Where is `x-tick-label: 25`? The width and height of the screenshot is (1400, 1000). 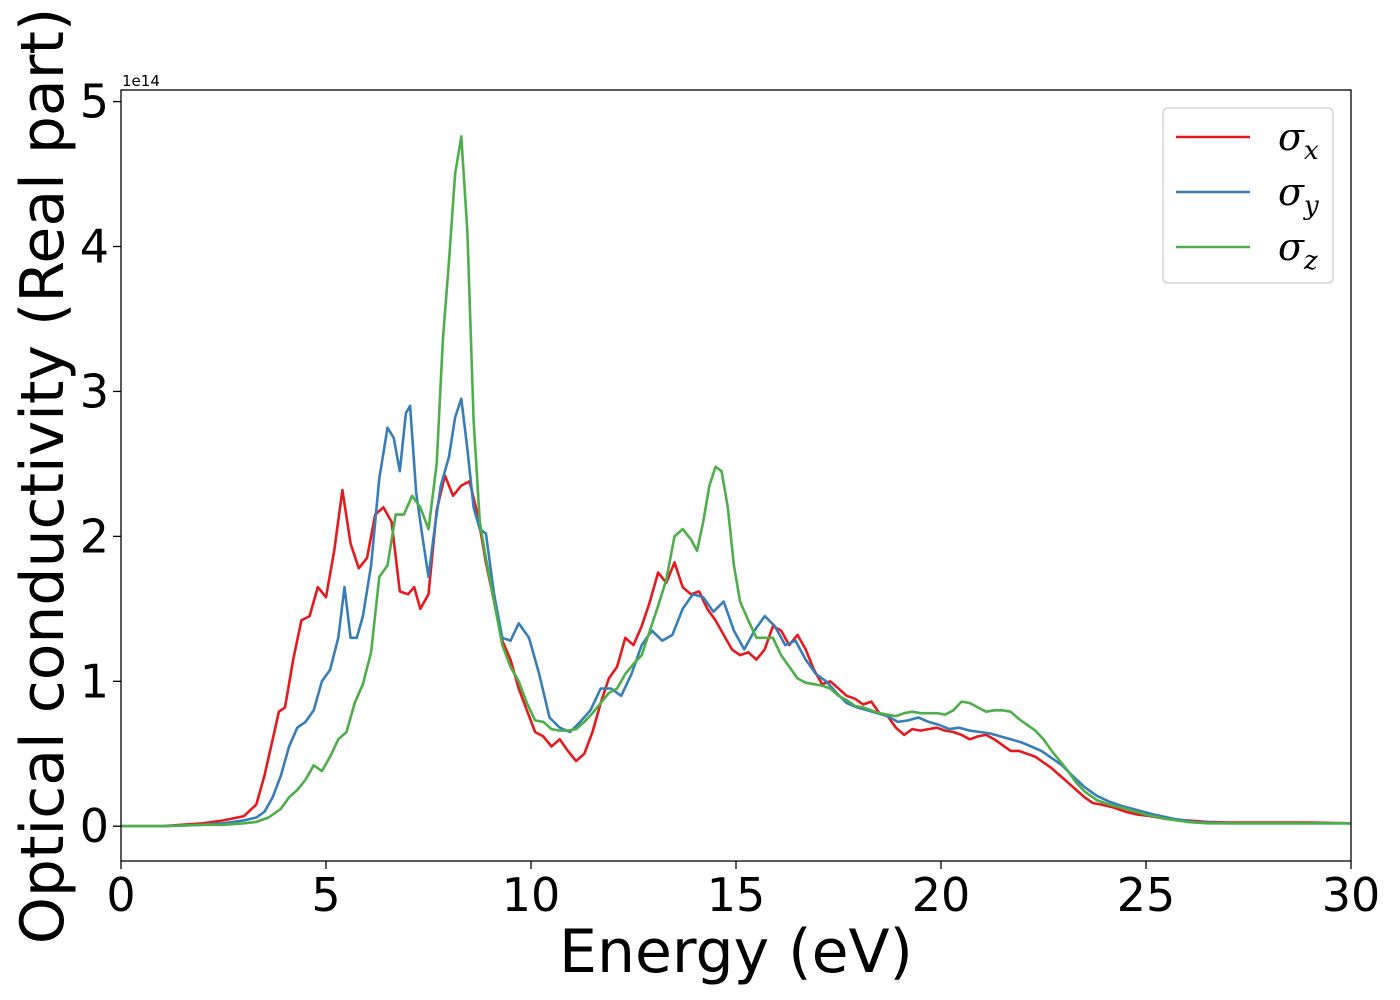 x-tick-label: 25 is located at coordinates (1146, 895).